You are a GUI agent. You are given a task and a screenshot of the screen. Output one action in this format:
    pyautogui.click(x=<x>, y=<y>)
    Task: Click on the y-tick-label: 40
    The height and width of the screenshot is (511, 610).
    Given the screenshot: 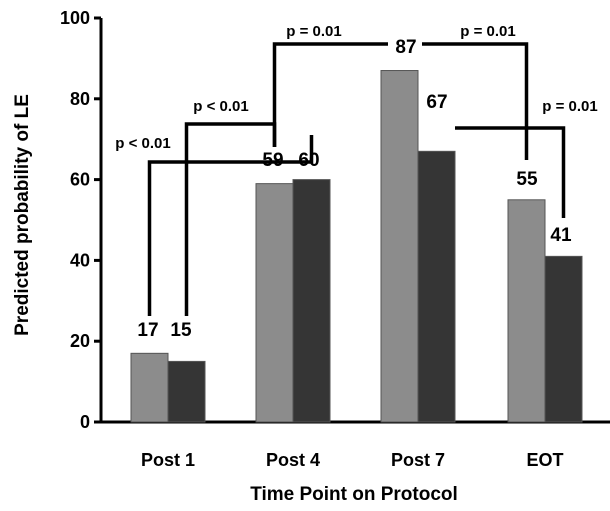 What is the action you would take?
    pyautogui.click(x=80, y=260)
    